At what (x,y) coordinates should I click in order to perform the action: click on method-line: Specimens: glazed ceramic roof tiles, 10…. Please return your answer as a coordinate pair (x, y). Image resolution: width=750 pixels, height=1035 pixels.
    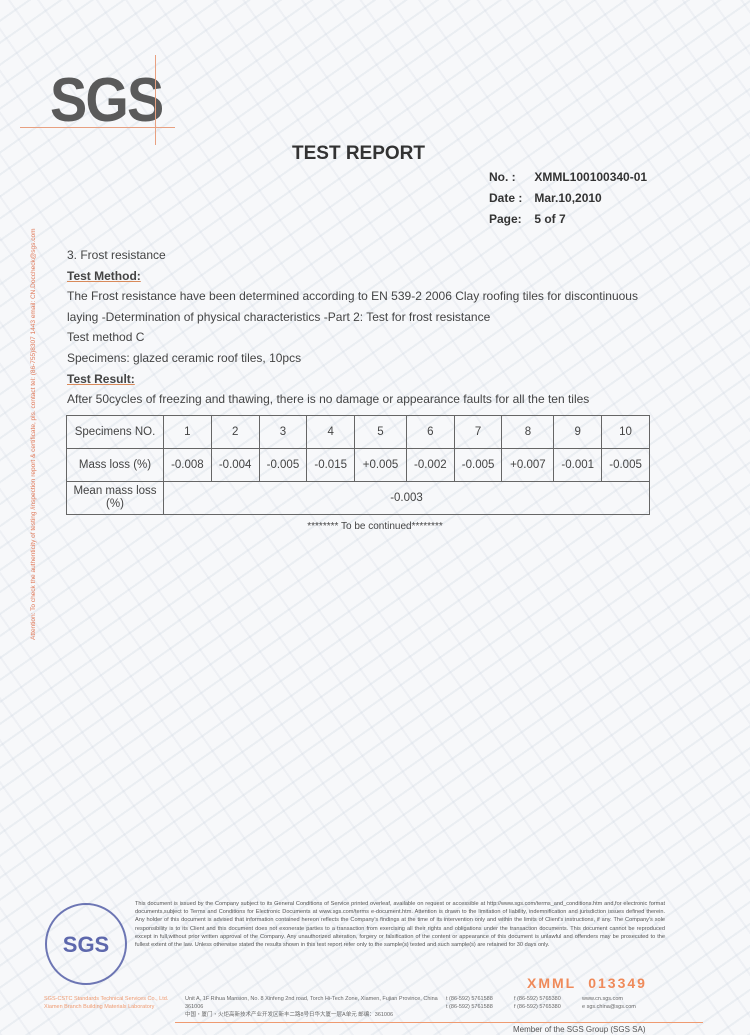
    Looking at the image, I should click on (184, 357).